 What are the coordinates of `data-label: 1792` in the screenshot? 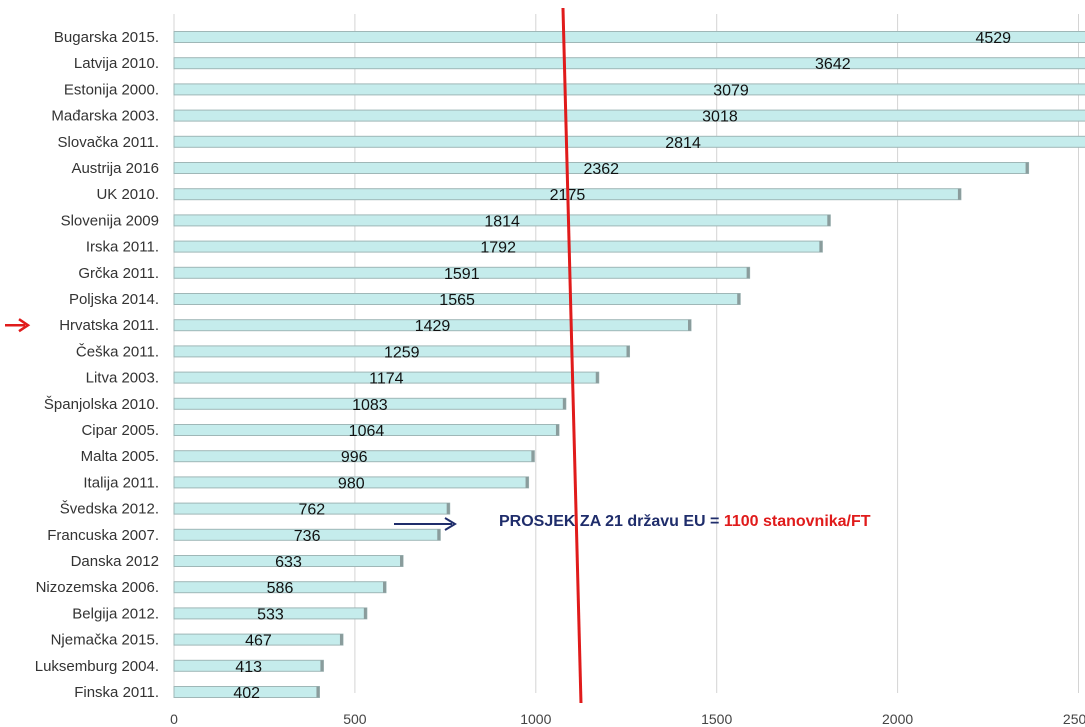 It's located at (498, 248).